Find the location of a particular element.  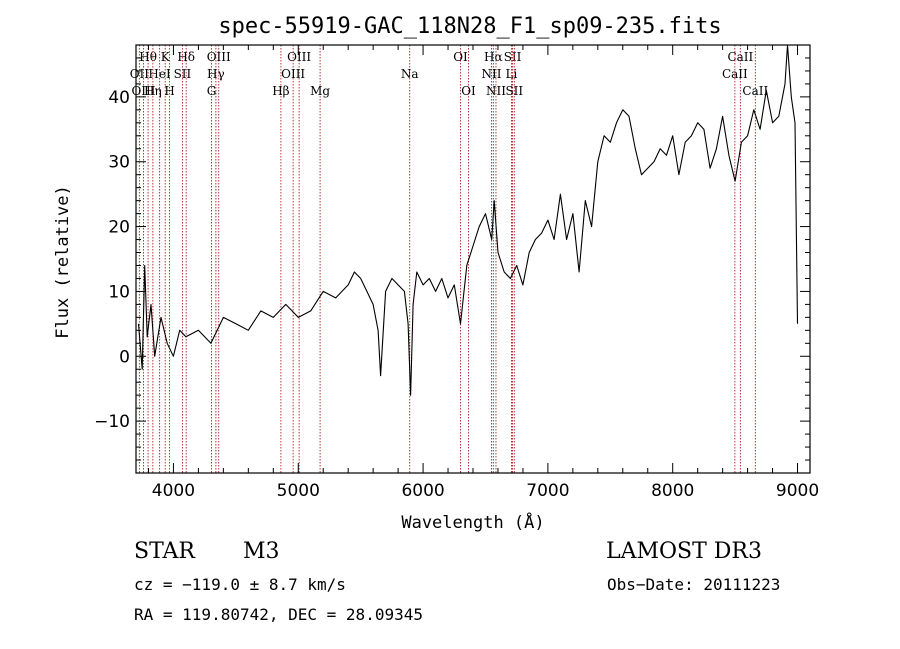

observation-date: Obs−Date: 20111223 is located at coordinates (694, 584).